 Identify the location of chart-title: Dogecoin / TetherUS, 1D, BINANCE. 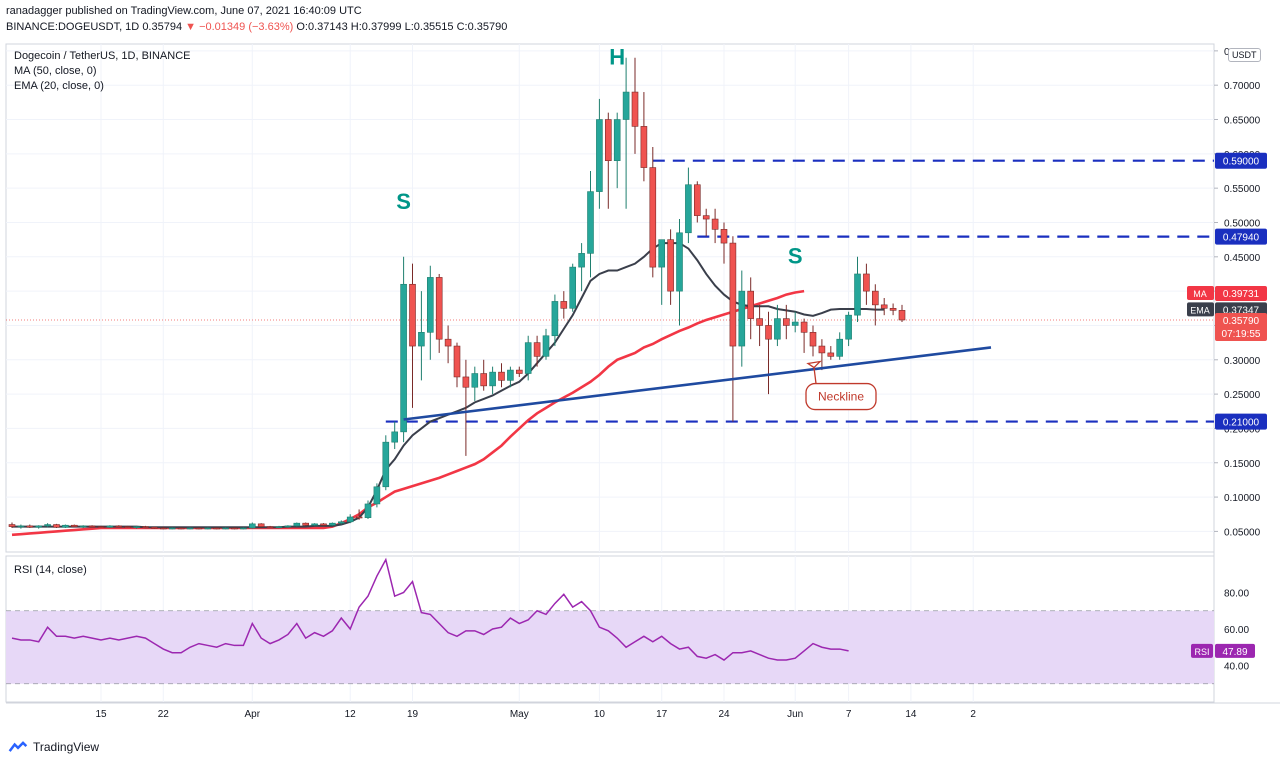
(102, 56).